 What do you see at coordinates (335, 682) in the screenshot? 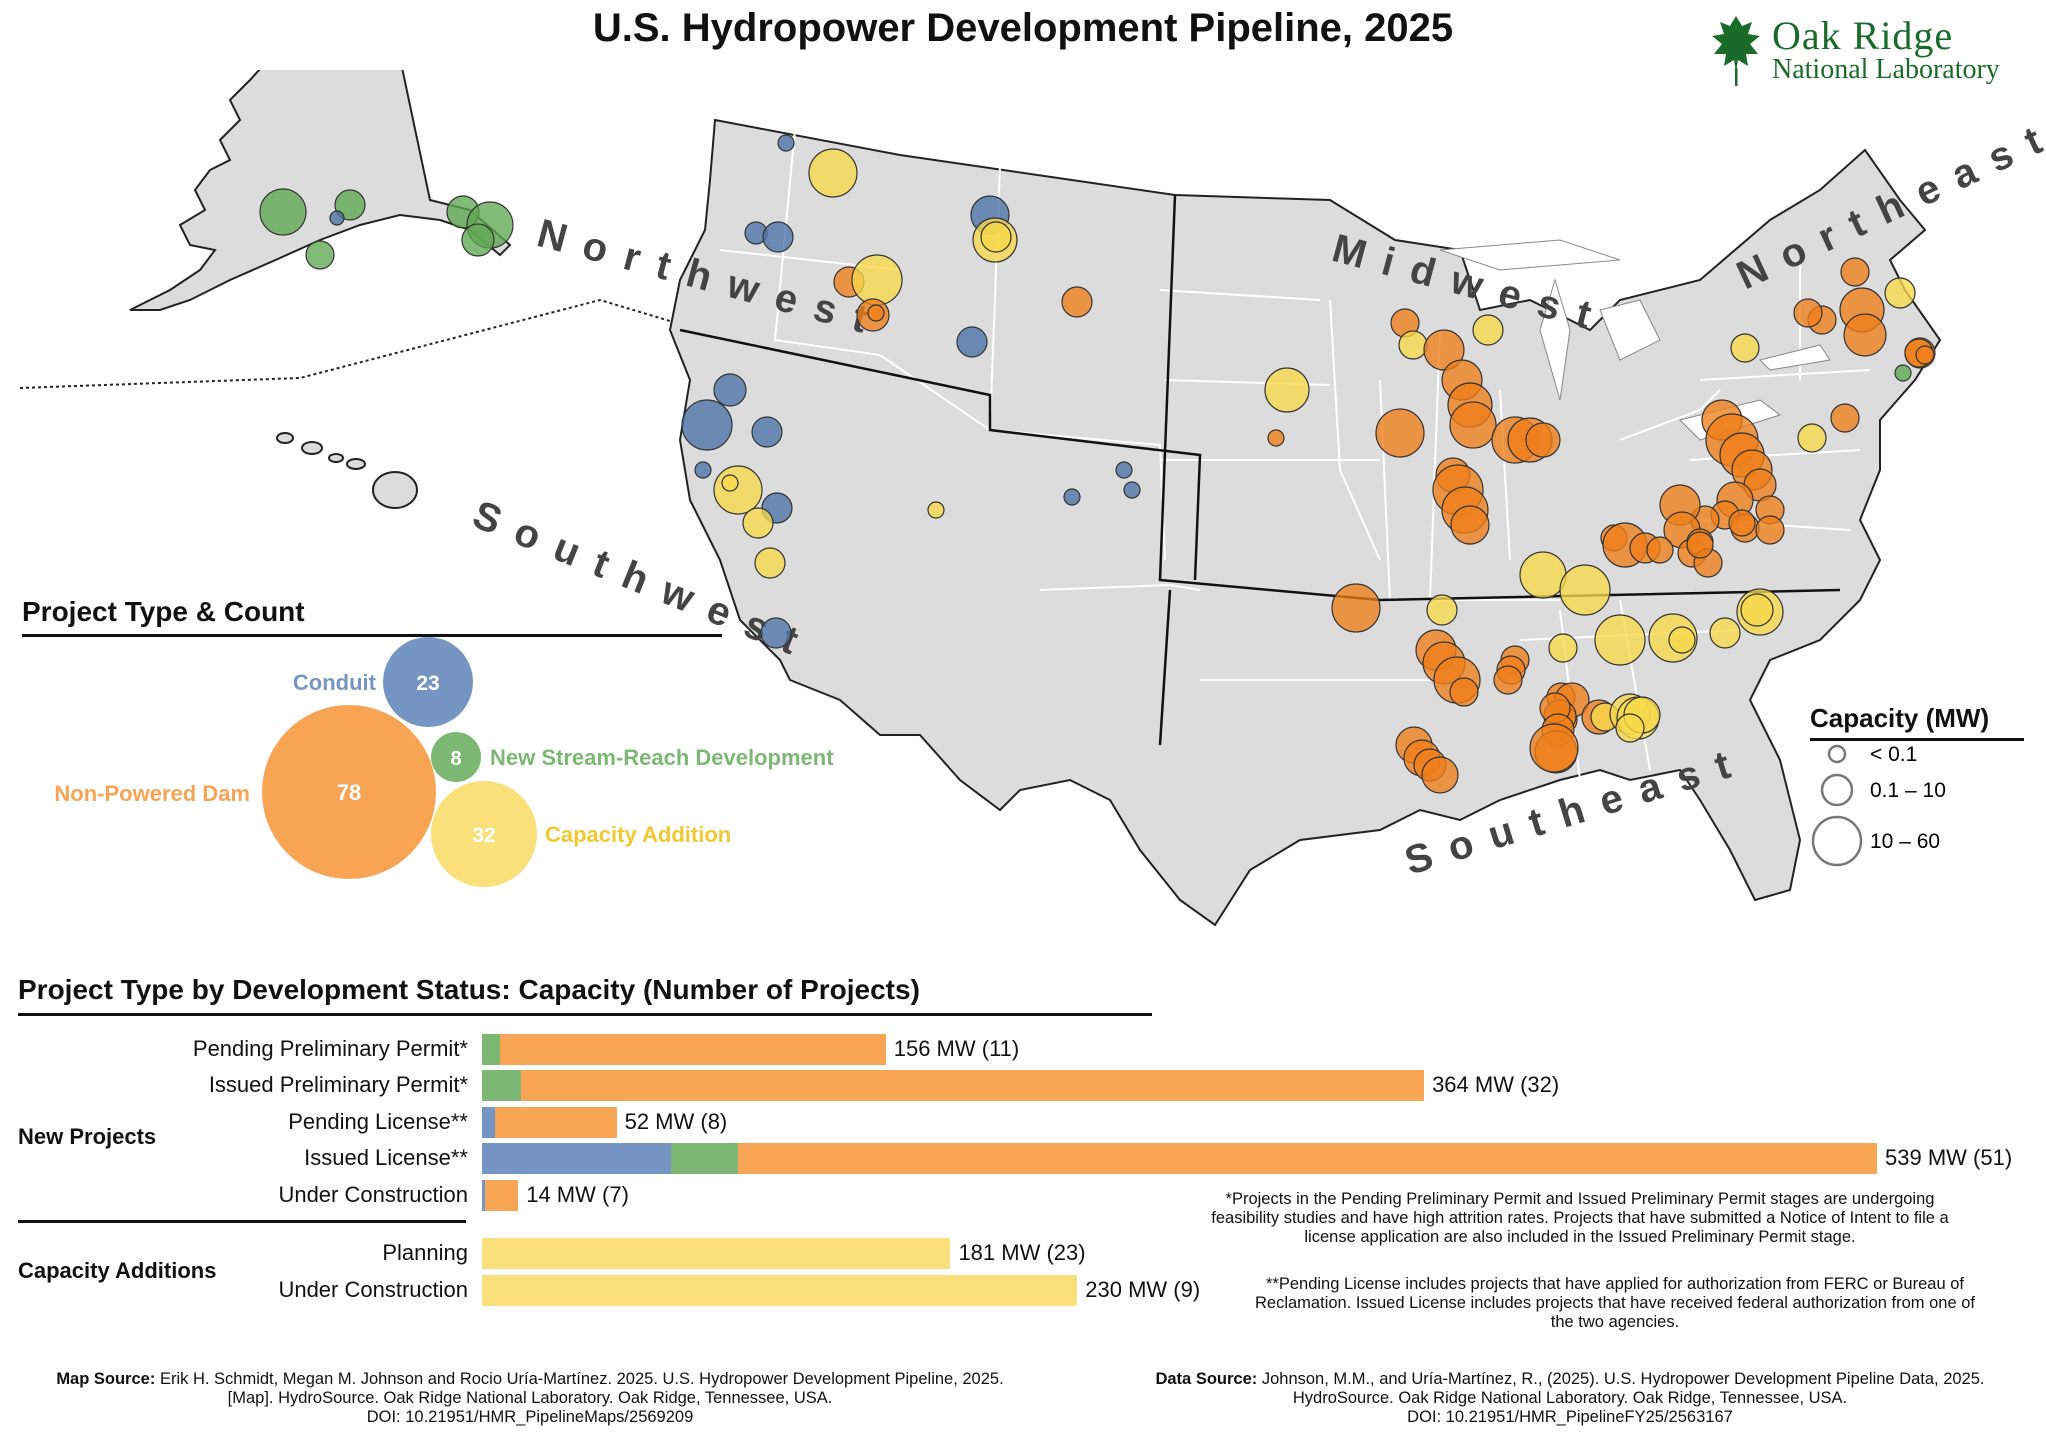
I see `label-conduit: Conduit` at bounding box center [335, 682].